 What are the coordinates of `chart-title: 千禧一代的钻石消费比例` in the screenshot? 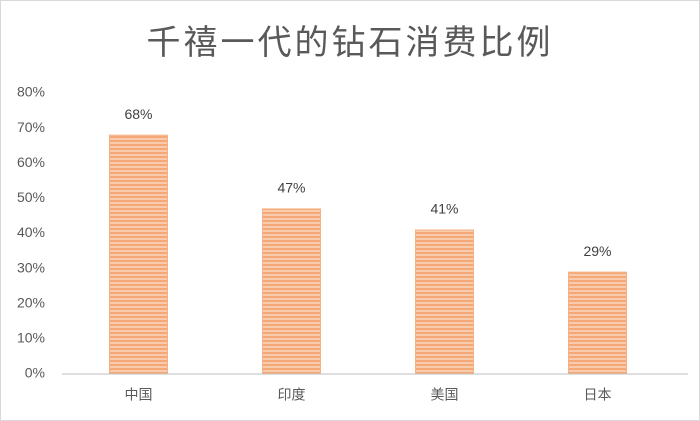 It's located at (350, 43).